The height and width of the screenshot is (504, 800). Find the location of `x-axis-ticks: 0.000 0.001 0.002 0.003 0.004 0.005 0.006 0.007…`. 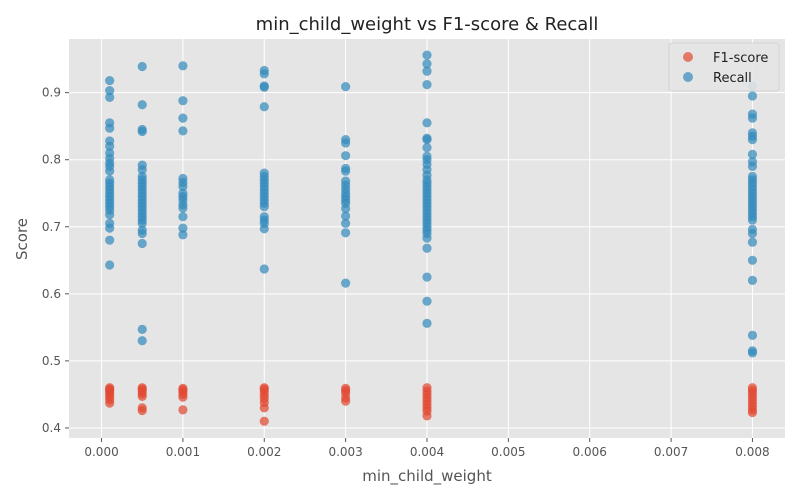

x-axis-ticks: 0.000 0.001 0.002 0.003 0.004 0.005 0.006 0.007… is located at coordinates (427, 448).